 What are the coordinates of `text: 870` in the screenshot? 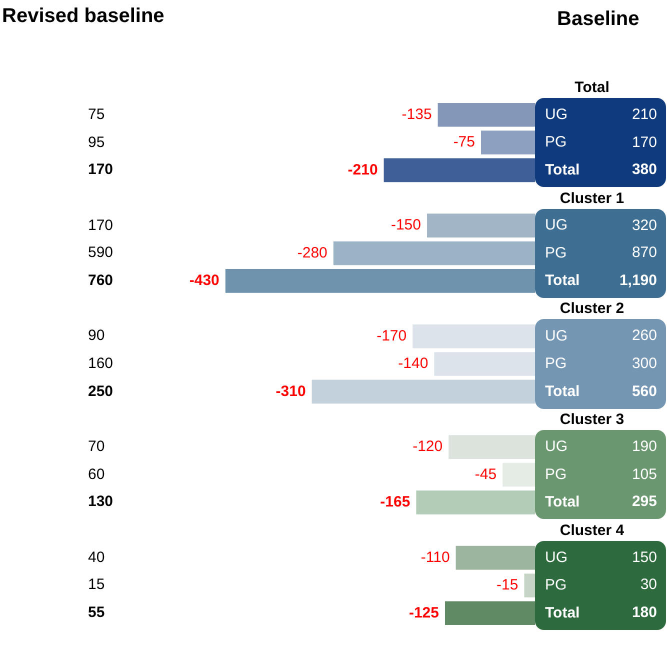 It's located at (644, 253).